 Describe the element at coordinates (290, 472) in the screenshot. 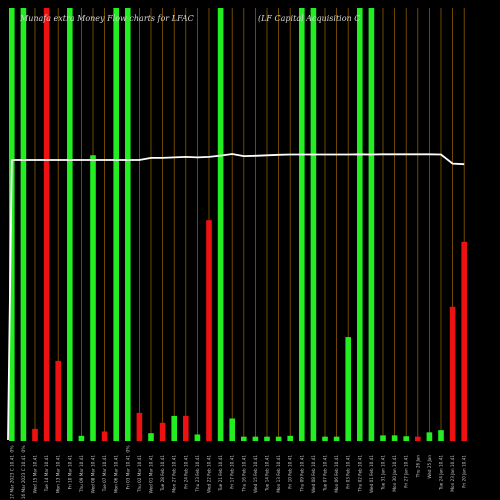

I see `x-tick-label: Fri 10 Feb 10.41` at that location.